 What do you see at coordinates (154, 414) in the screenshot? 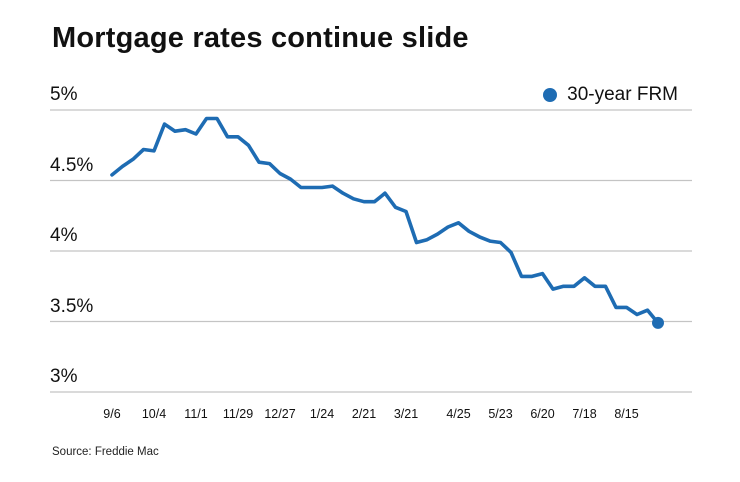
I see `x-tick-label: 10/4` at bounding box center [154, 414].